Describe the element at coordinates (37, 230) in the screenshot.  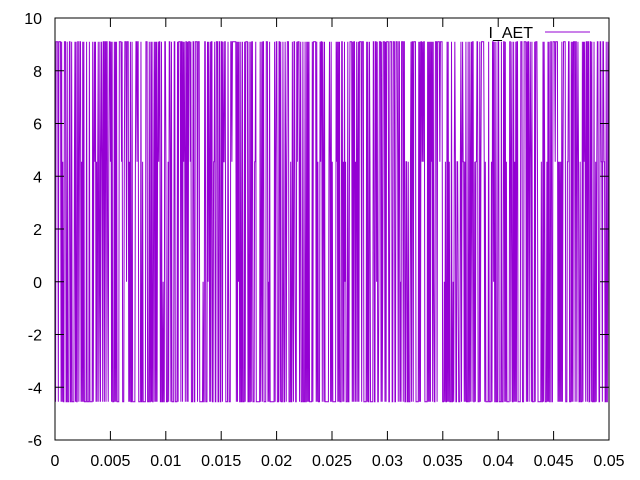
I see `y-tick-label: 2` at that location.